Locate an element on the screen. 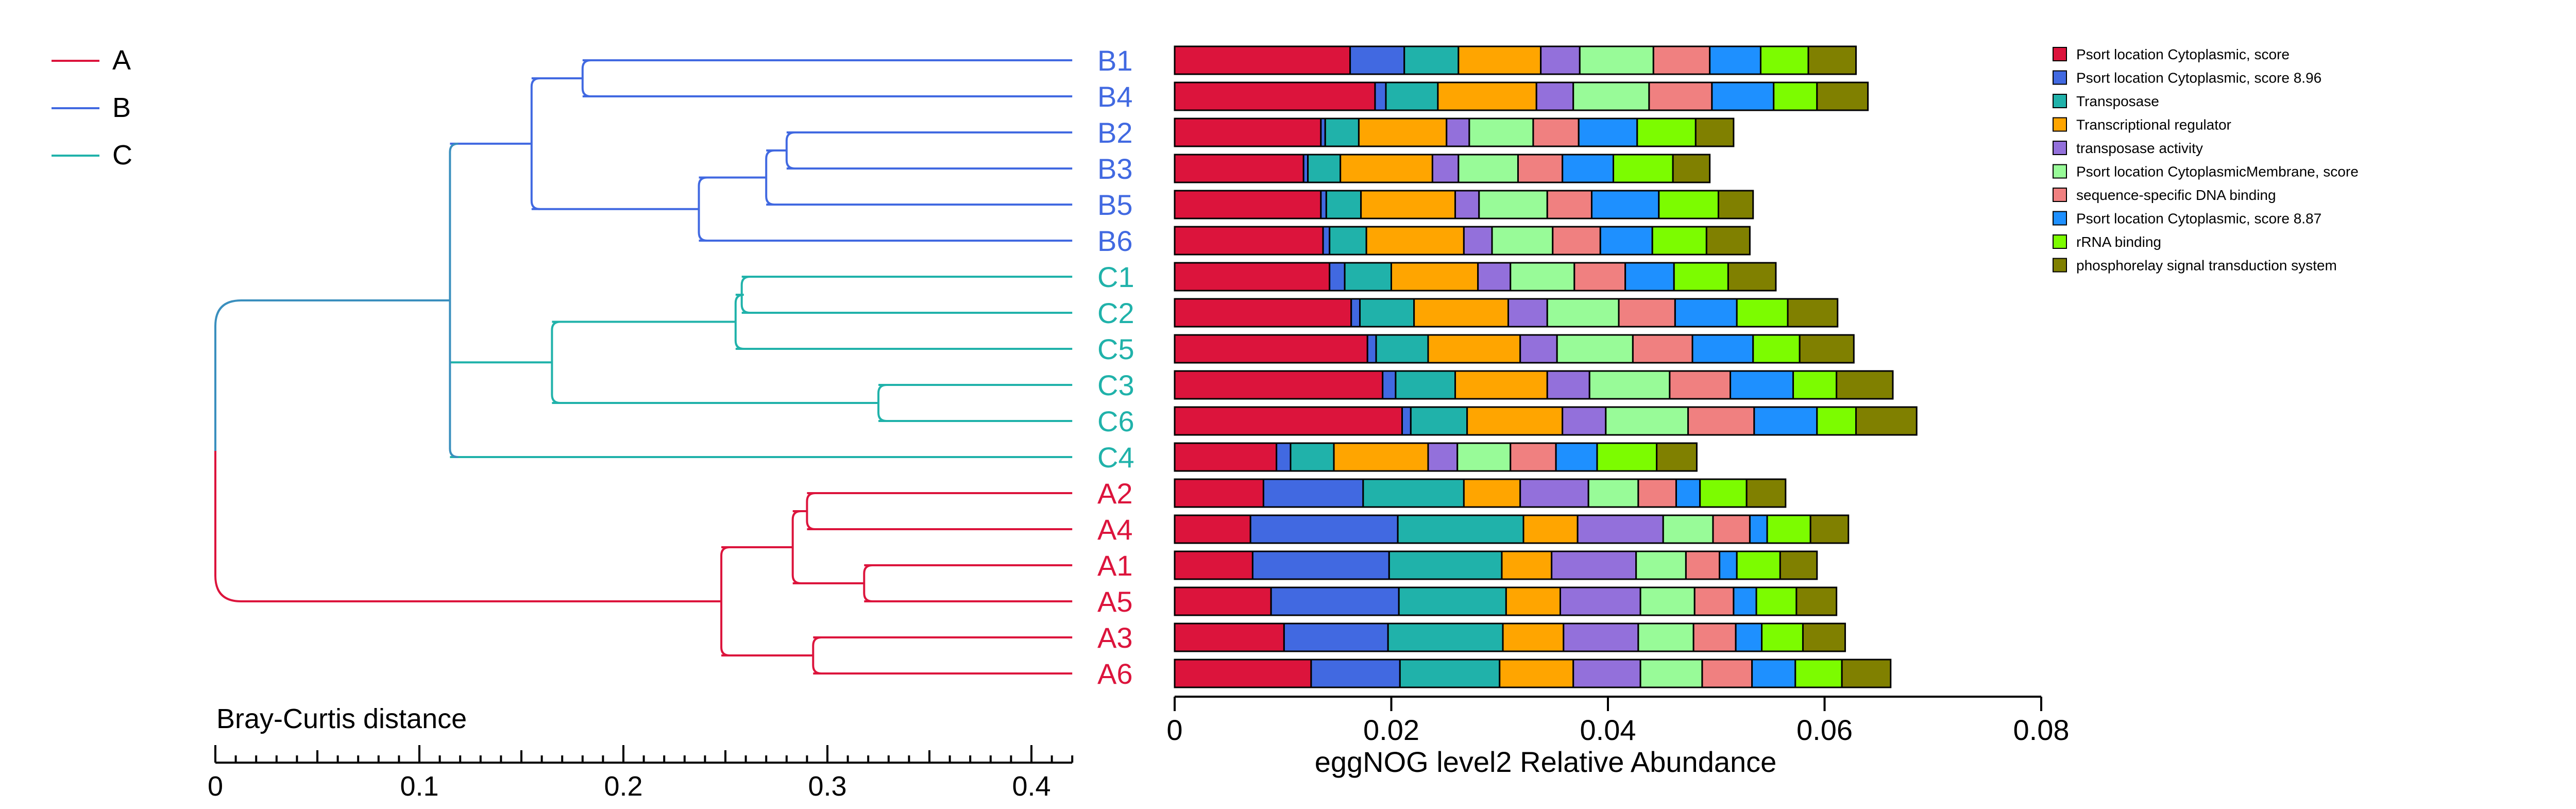 This screenshot has height=809, width=2576. series-legend-label: Psort location Cytoplasmic, score 8.96 is located at coordinates (2198, 78).